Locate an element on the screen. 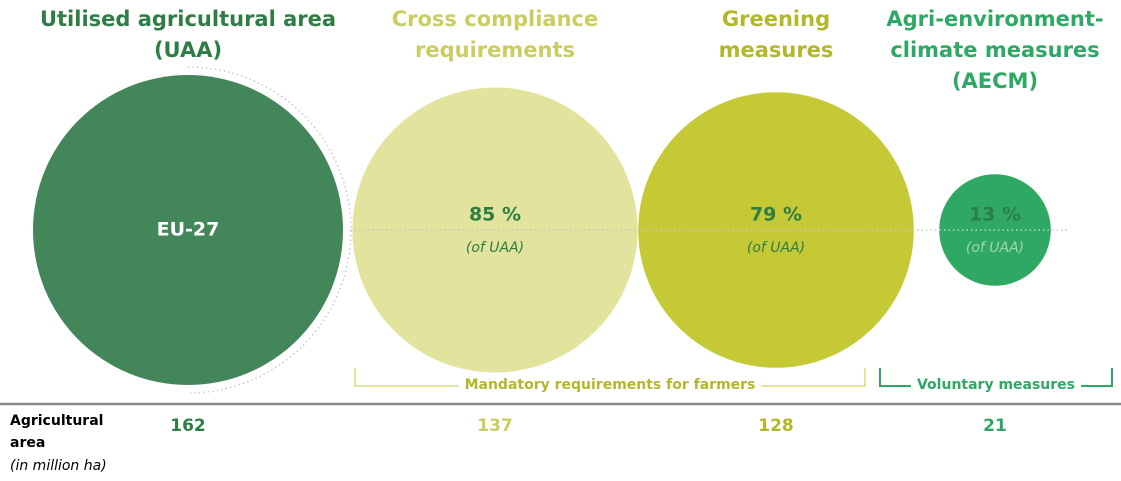  row-value: 128 is located at coordinates (776, 426).